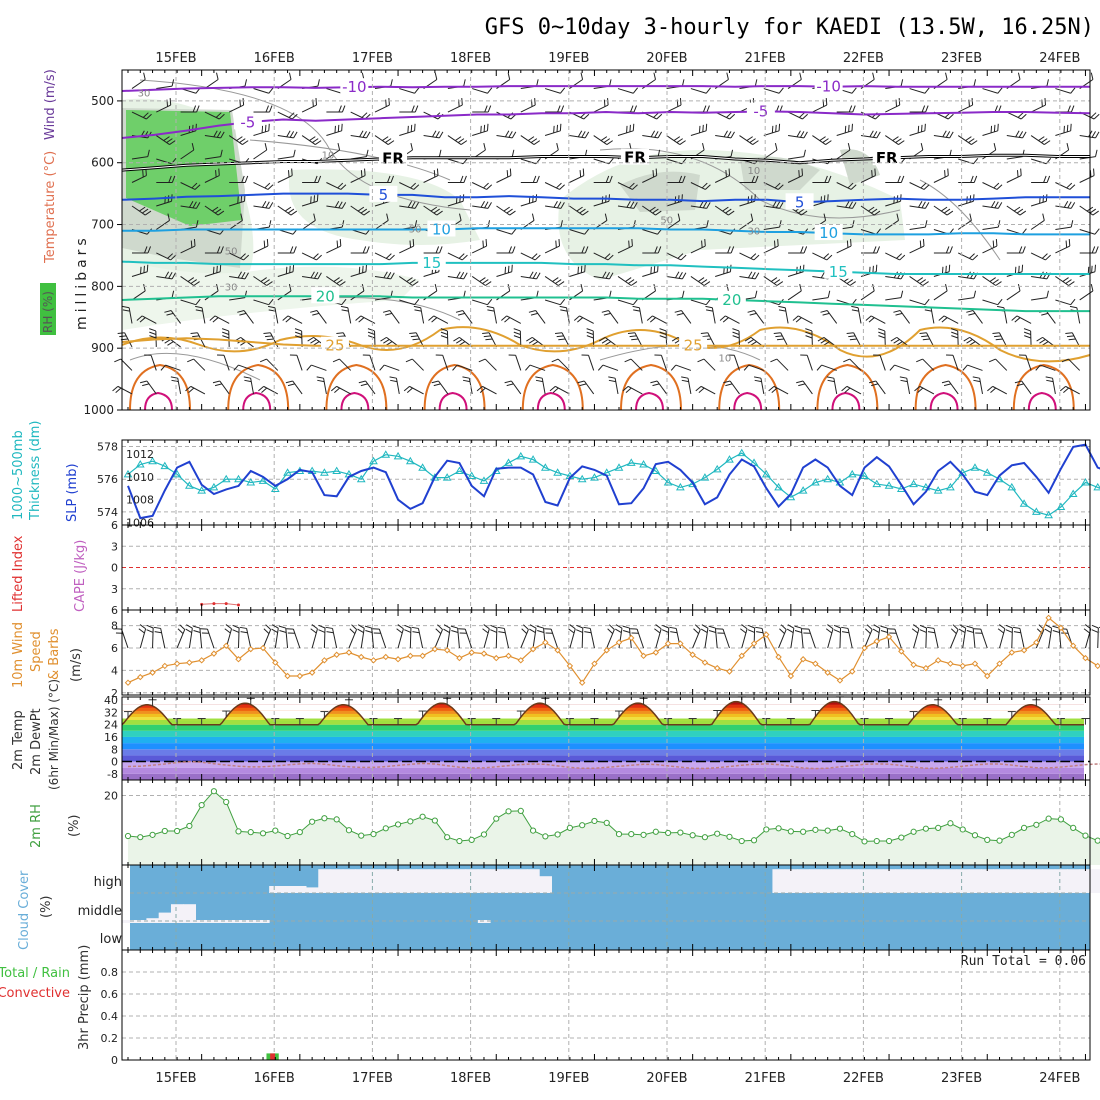 The width and height of the screenshot is (1100, 1100). I want to click on precip-ytick-label: 0.6, so click(110, 994).